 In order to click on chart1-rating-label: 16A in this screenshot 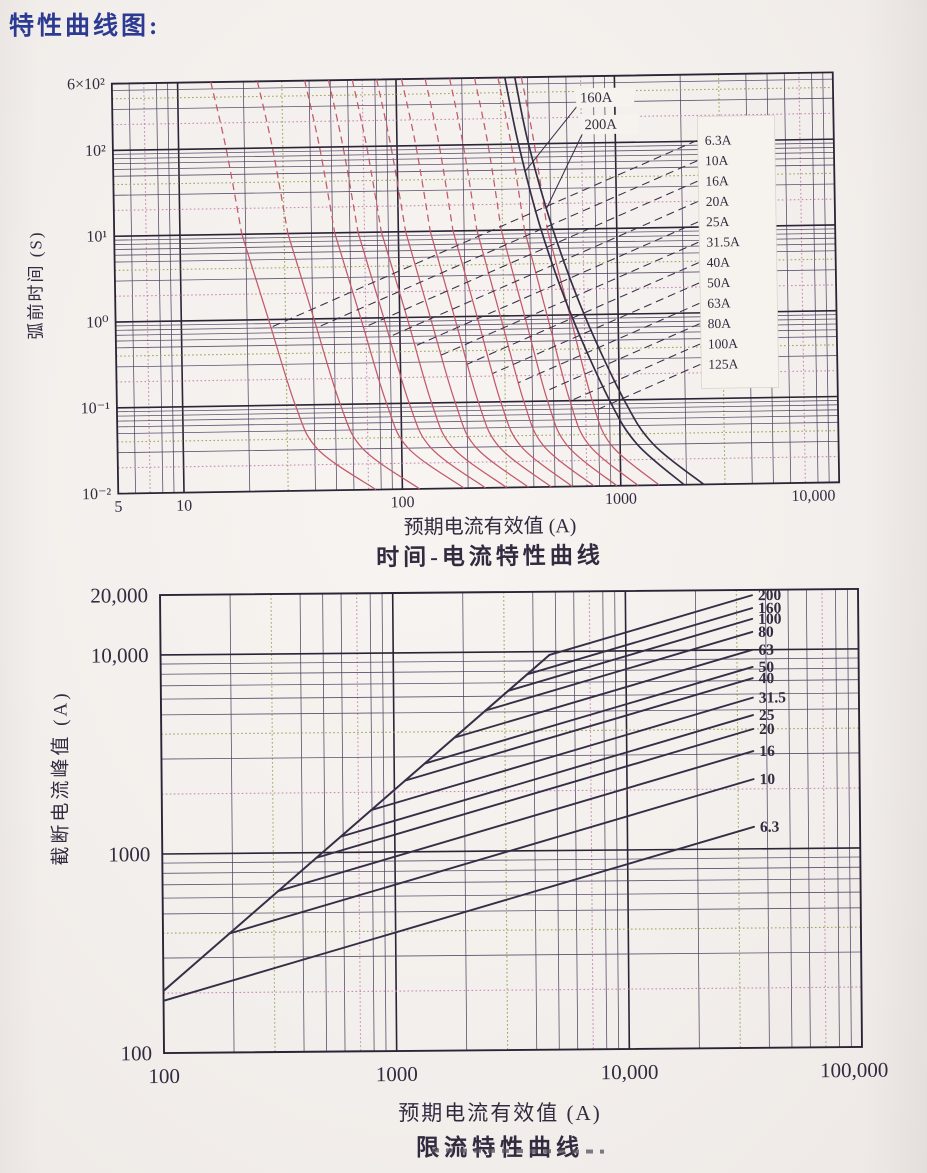, I will do `click(717, 180)`.